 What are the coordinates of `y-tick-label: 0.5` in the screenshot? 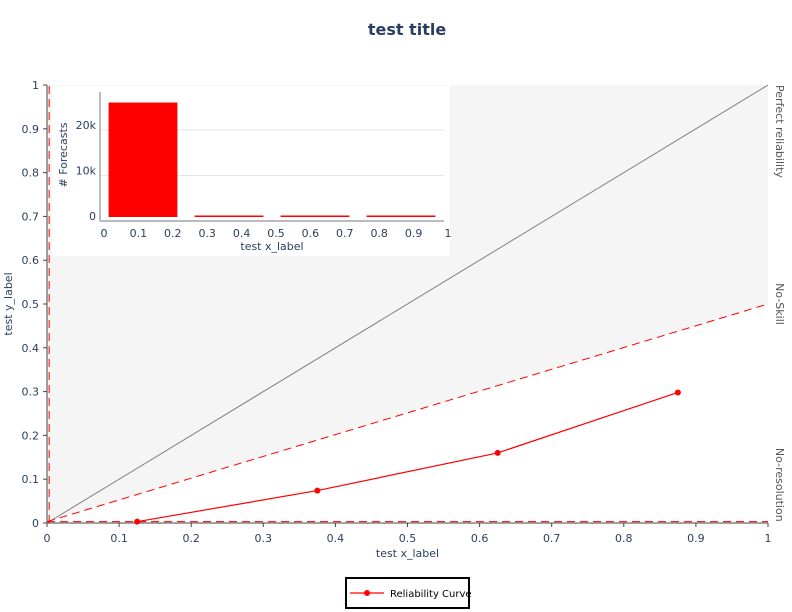 It's located at (31, 304).